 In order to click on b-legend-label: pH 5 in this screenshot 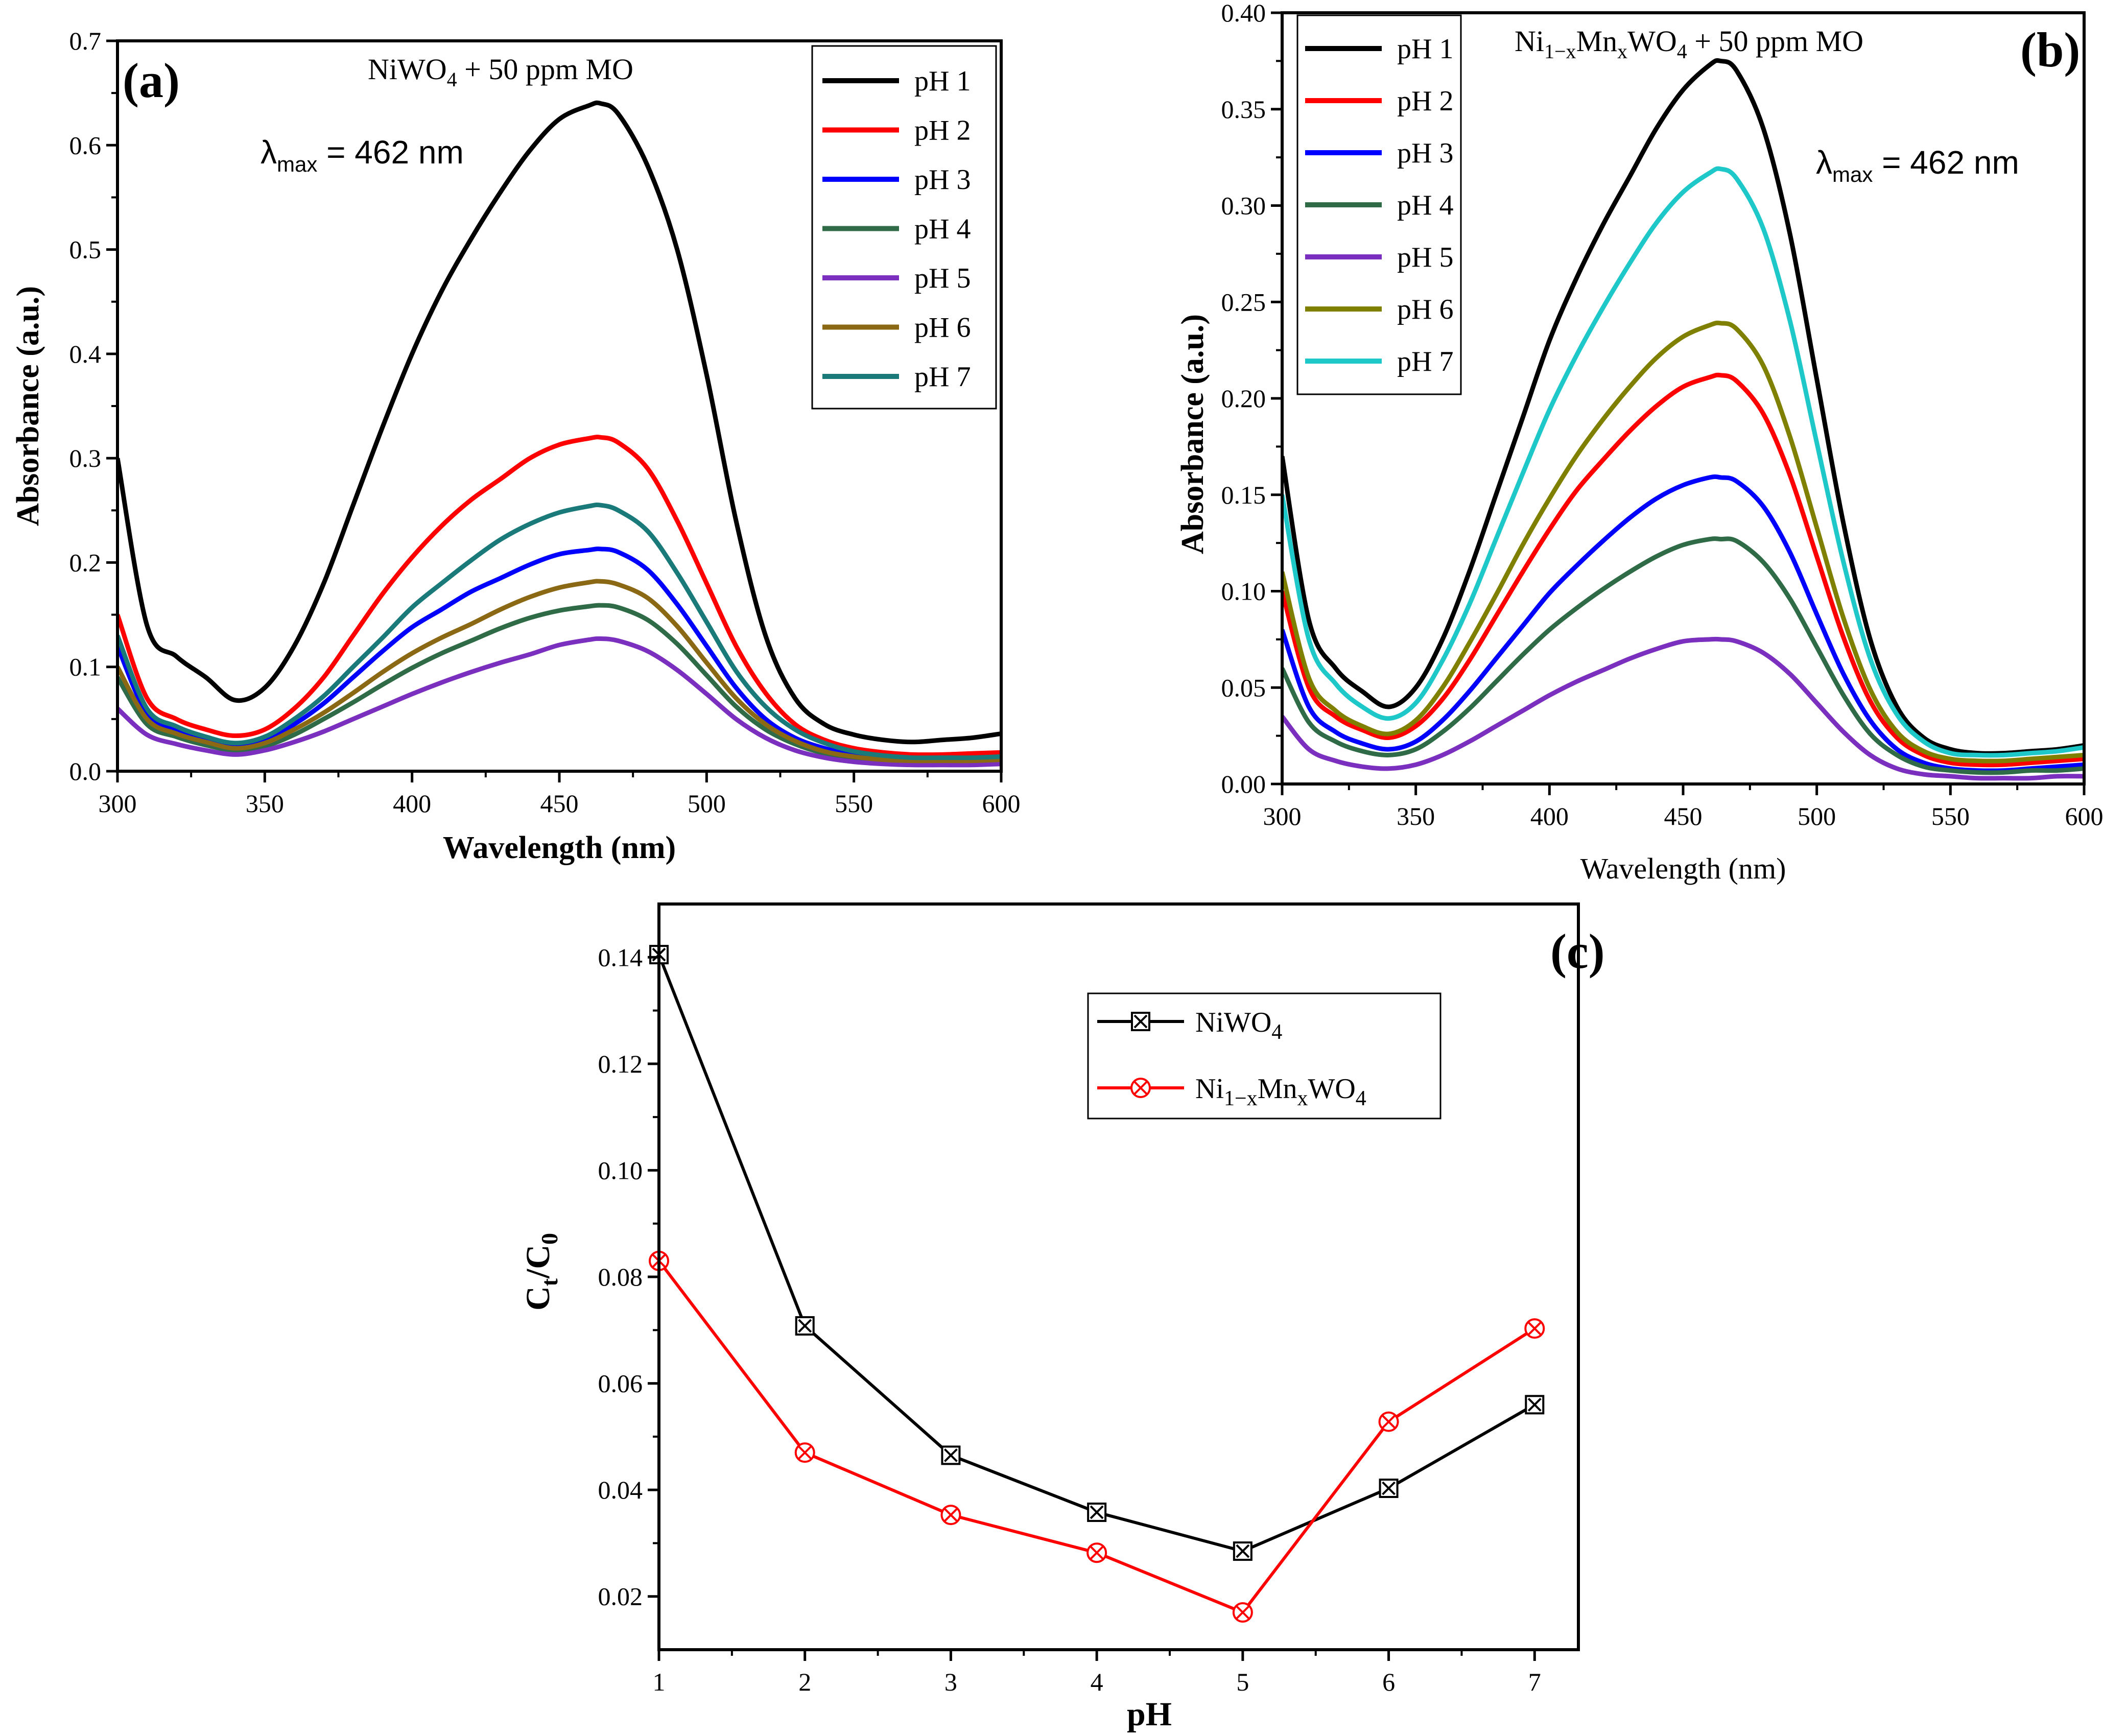, I will do `click(1425, 258)`.